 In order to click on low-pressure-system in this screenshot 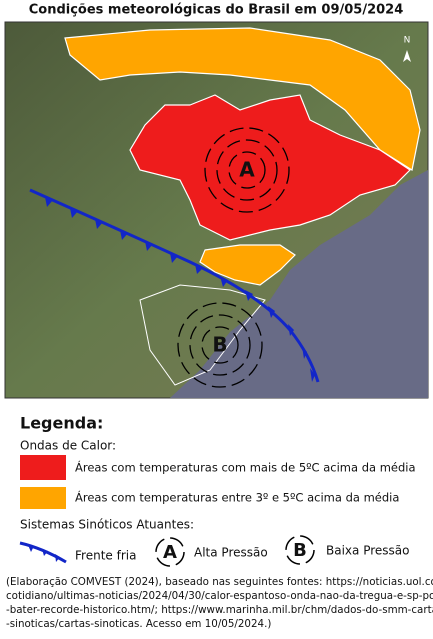, I will do `click(220, 345)`.